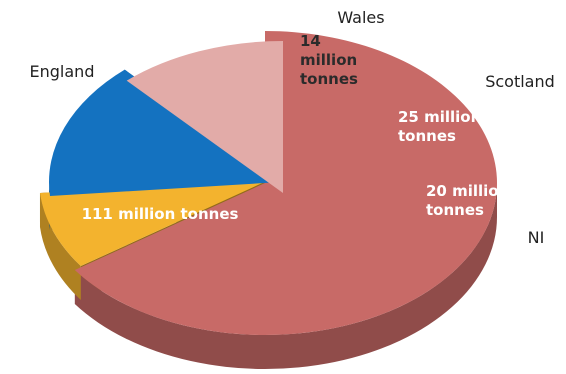  Describe the element at coordinates (467, 191) in the screenshot. I see `value-label-line: 20 million` at that location.